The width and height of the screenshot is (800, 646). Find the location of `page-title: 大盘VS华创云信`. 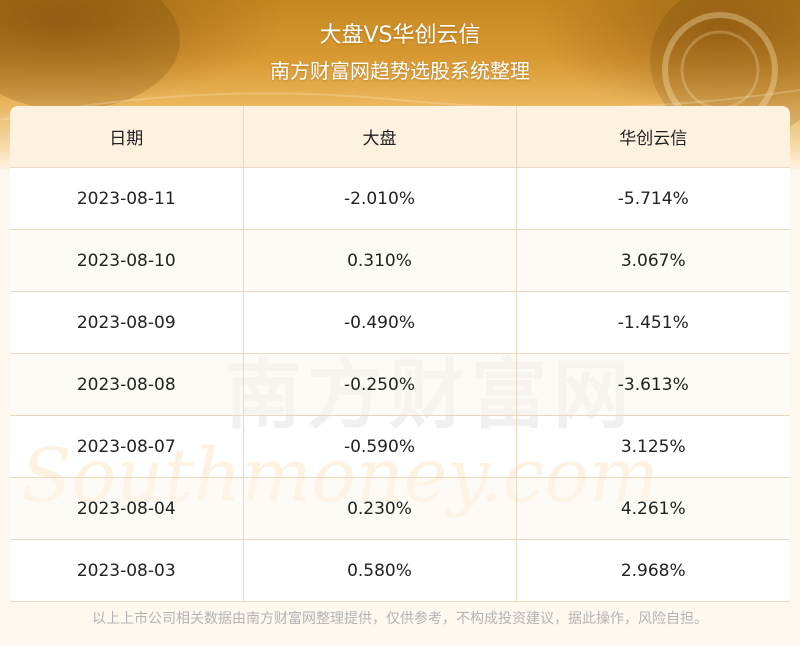

page-title: 大盘VS华创云信 is located at coordinates (400, 35).